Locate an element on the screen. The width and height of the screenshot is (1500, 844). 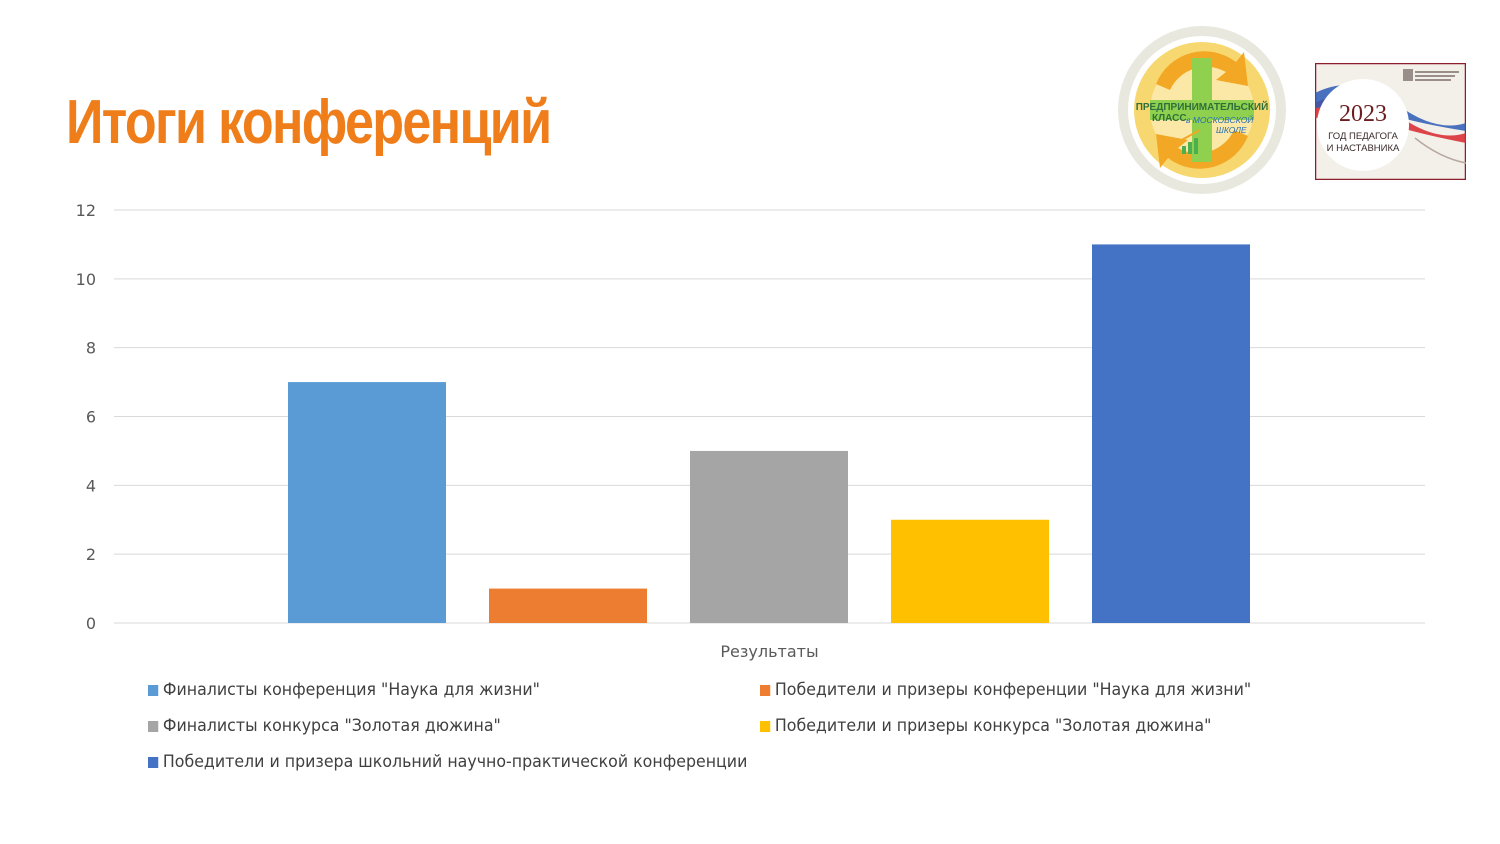
svg-text: ШКОЛЕ is located at coordinates (1231, 130).